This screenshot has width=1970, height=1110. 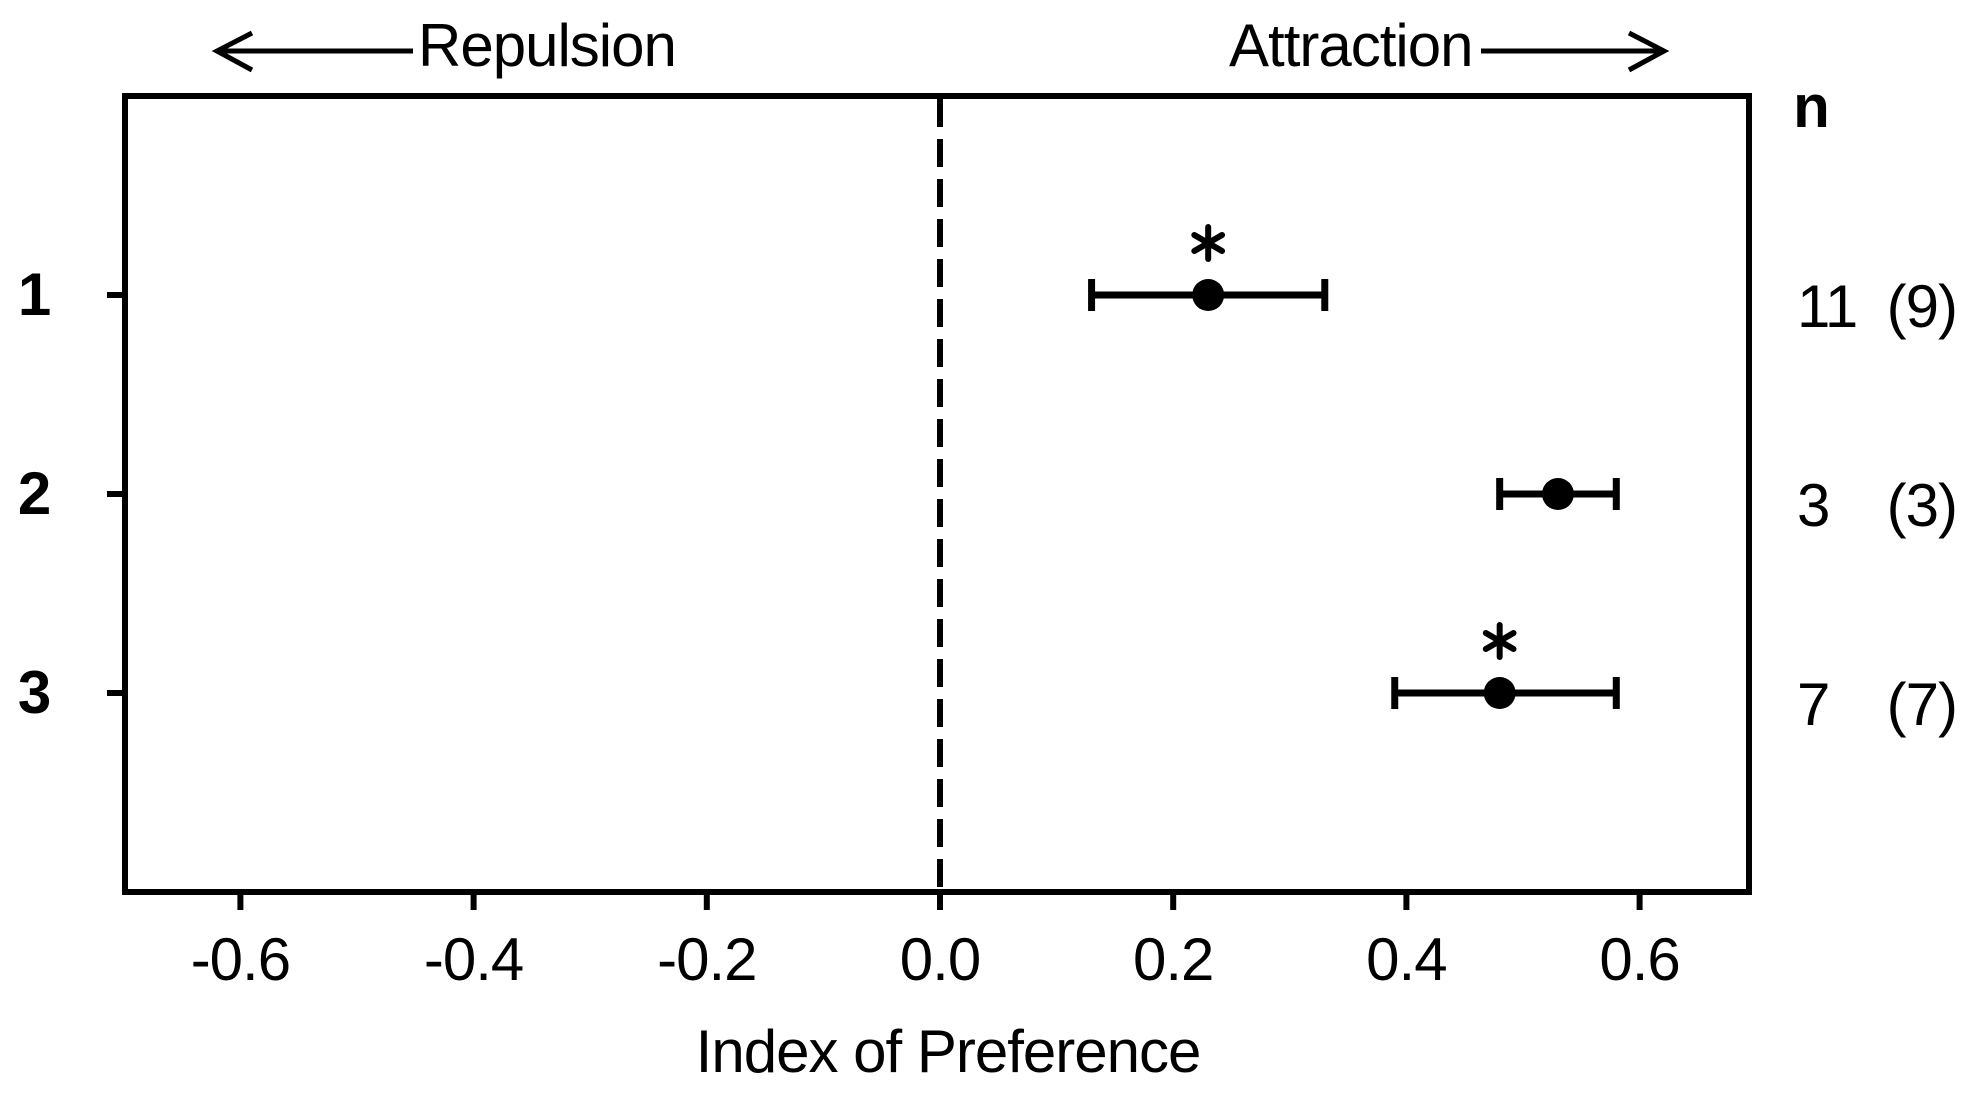 I want to click on attraction-label: Attraction, so click(x=1351, y=45).